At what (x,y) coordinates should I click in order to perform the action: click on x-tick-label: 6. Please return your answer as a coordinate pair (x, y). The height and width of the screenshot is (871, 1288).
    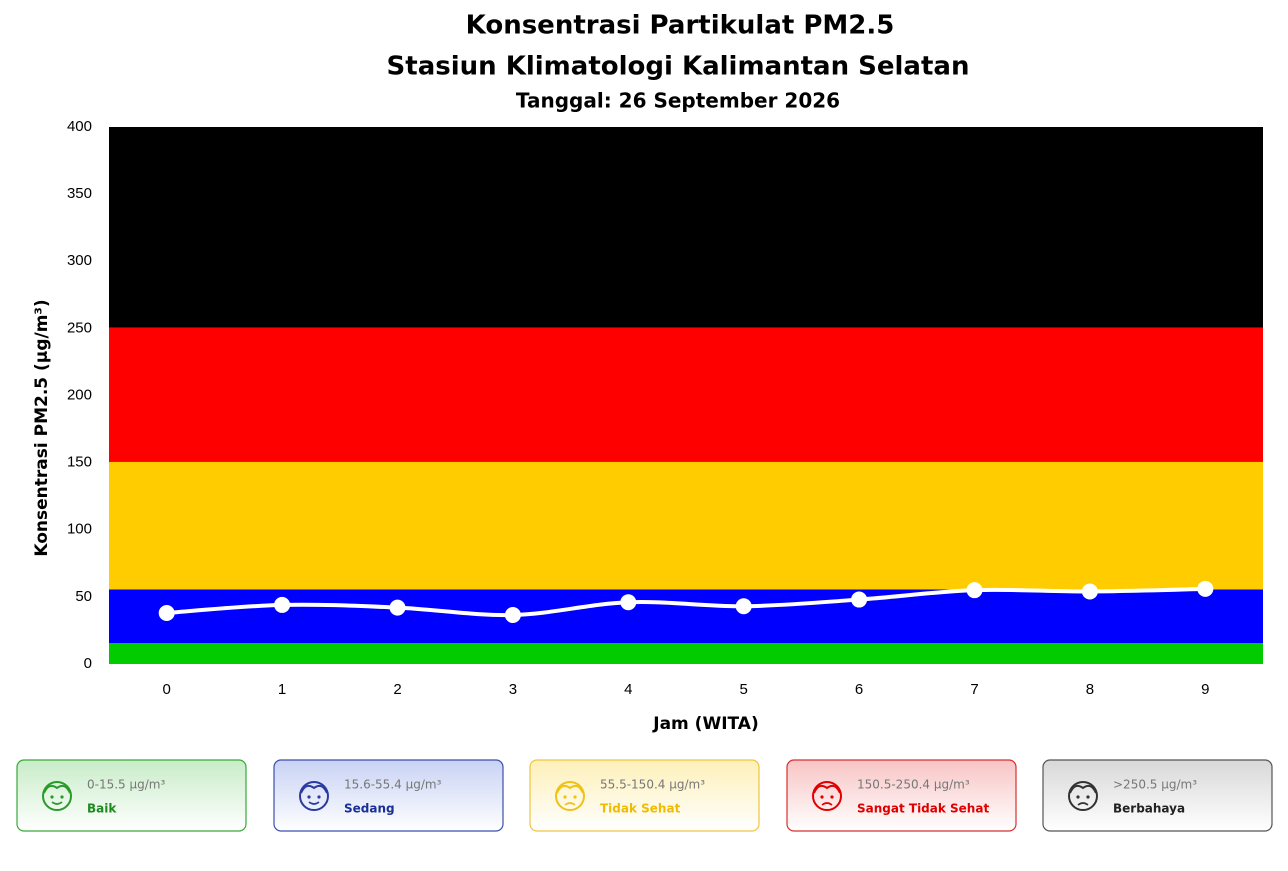
    Looking at the image, I should click on (859, 689).